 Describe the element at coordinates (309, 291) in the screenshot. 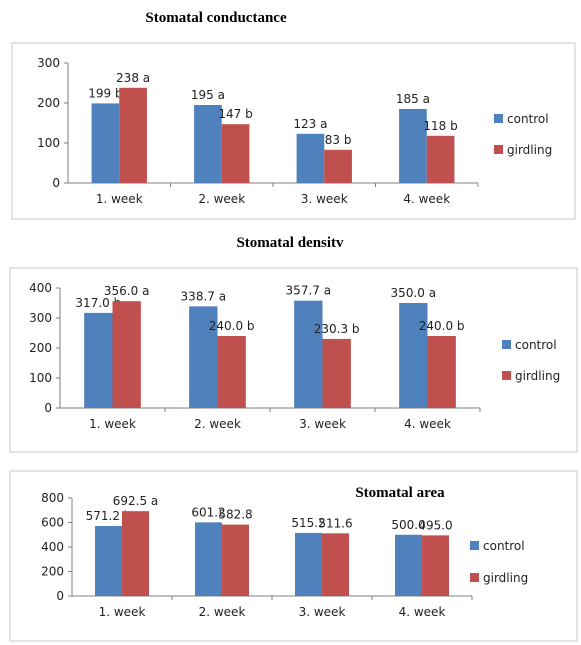

I see `data-label: 357.7 a` at that location.